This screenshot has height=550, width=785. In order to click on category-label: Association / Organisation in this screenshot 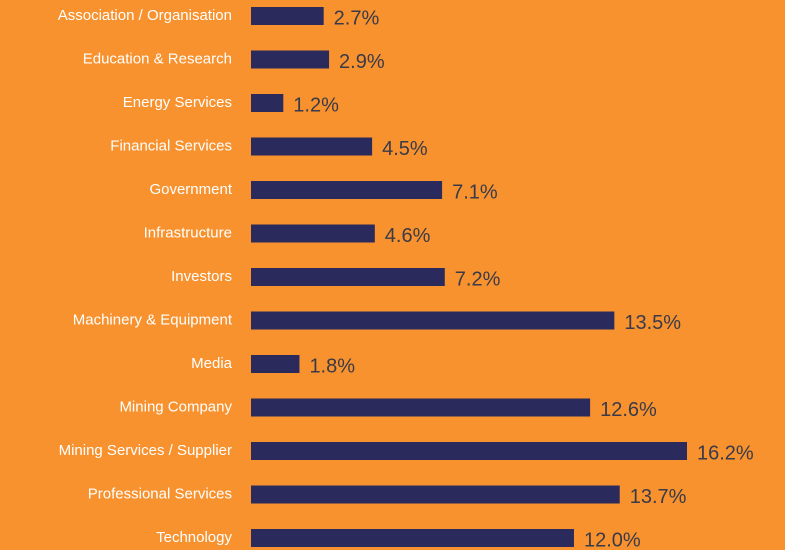, I will do `click(145, 15)`.